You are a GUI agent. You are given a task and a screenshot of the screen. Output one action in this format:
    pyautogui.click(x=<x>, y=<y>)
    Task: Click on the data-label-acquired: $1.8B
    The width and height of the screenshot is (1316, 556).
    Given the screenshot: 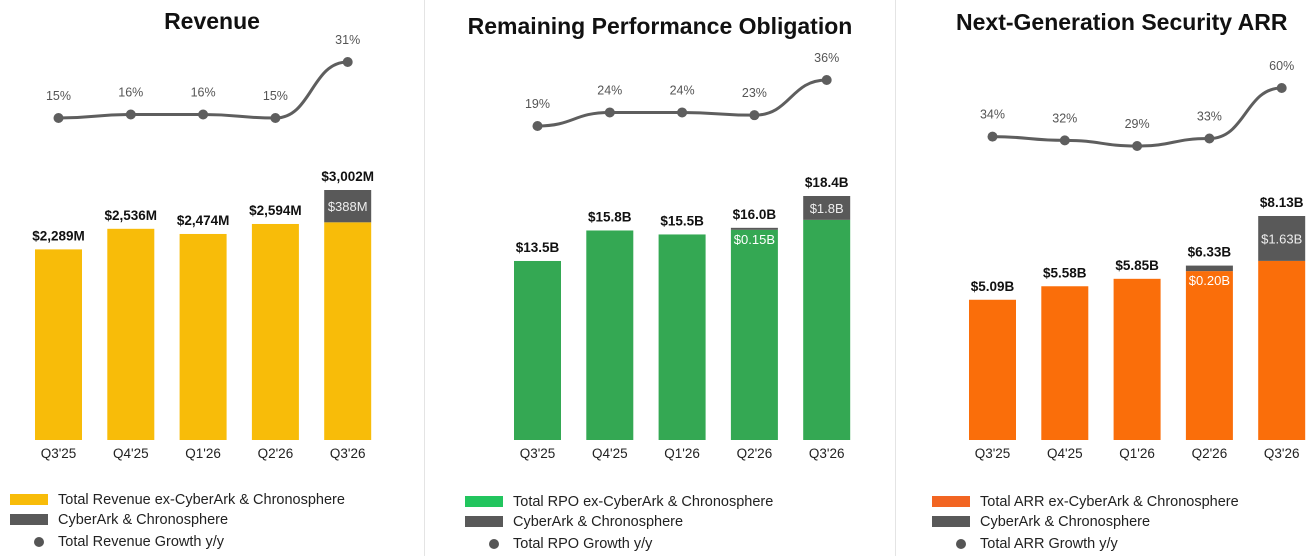 What is the action you would take?
    pyautogui.click(x=827, y=208)
    